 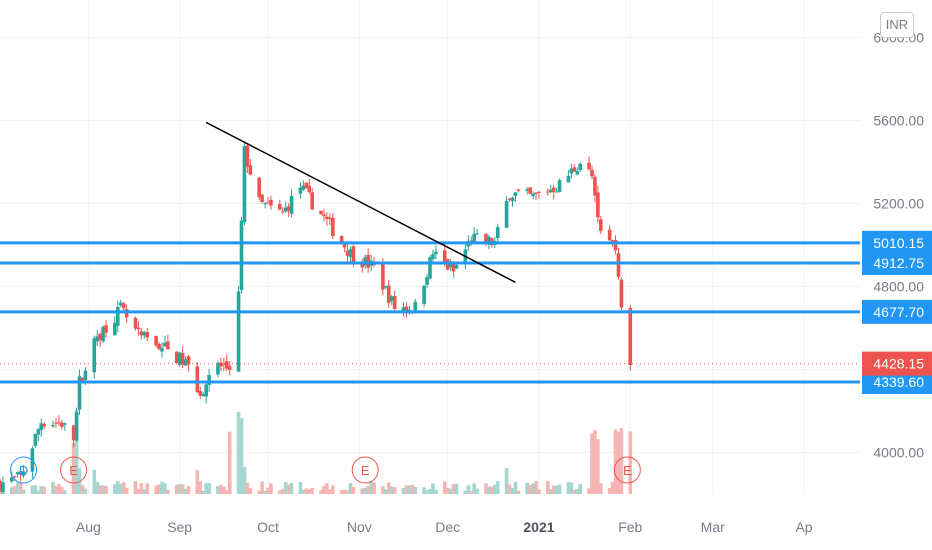 I want to click on price-tag-label: 4677.70, so click(x=898, y=312).